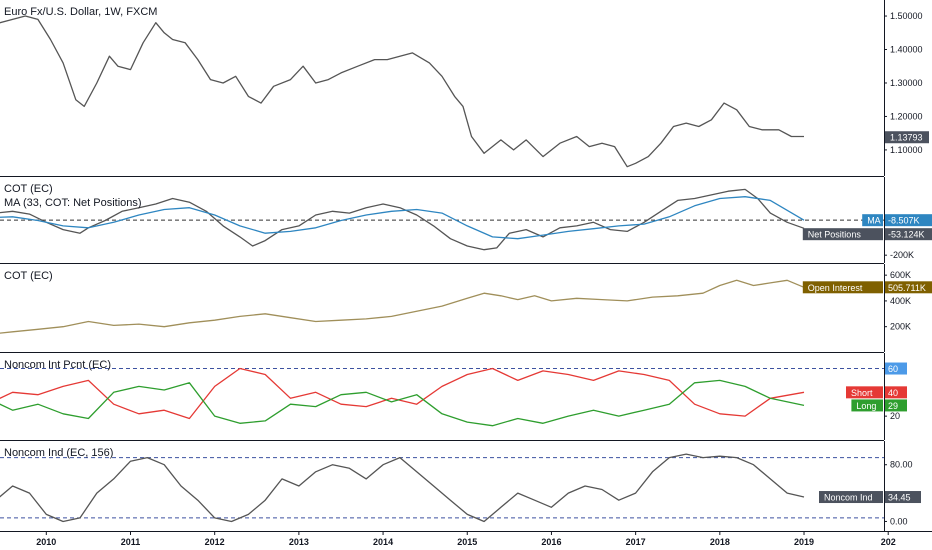 This screenshot has height=550, width=932. Describe the element at coordinates (906, 83) in the screenshot. I see `y-tick-label: 1.30000` at that location.